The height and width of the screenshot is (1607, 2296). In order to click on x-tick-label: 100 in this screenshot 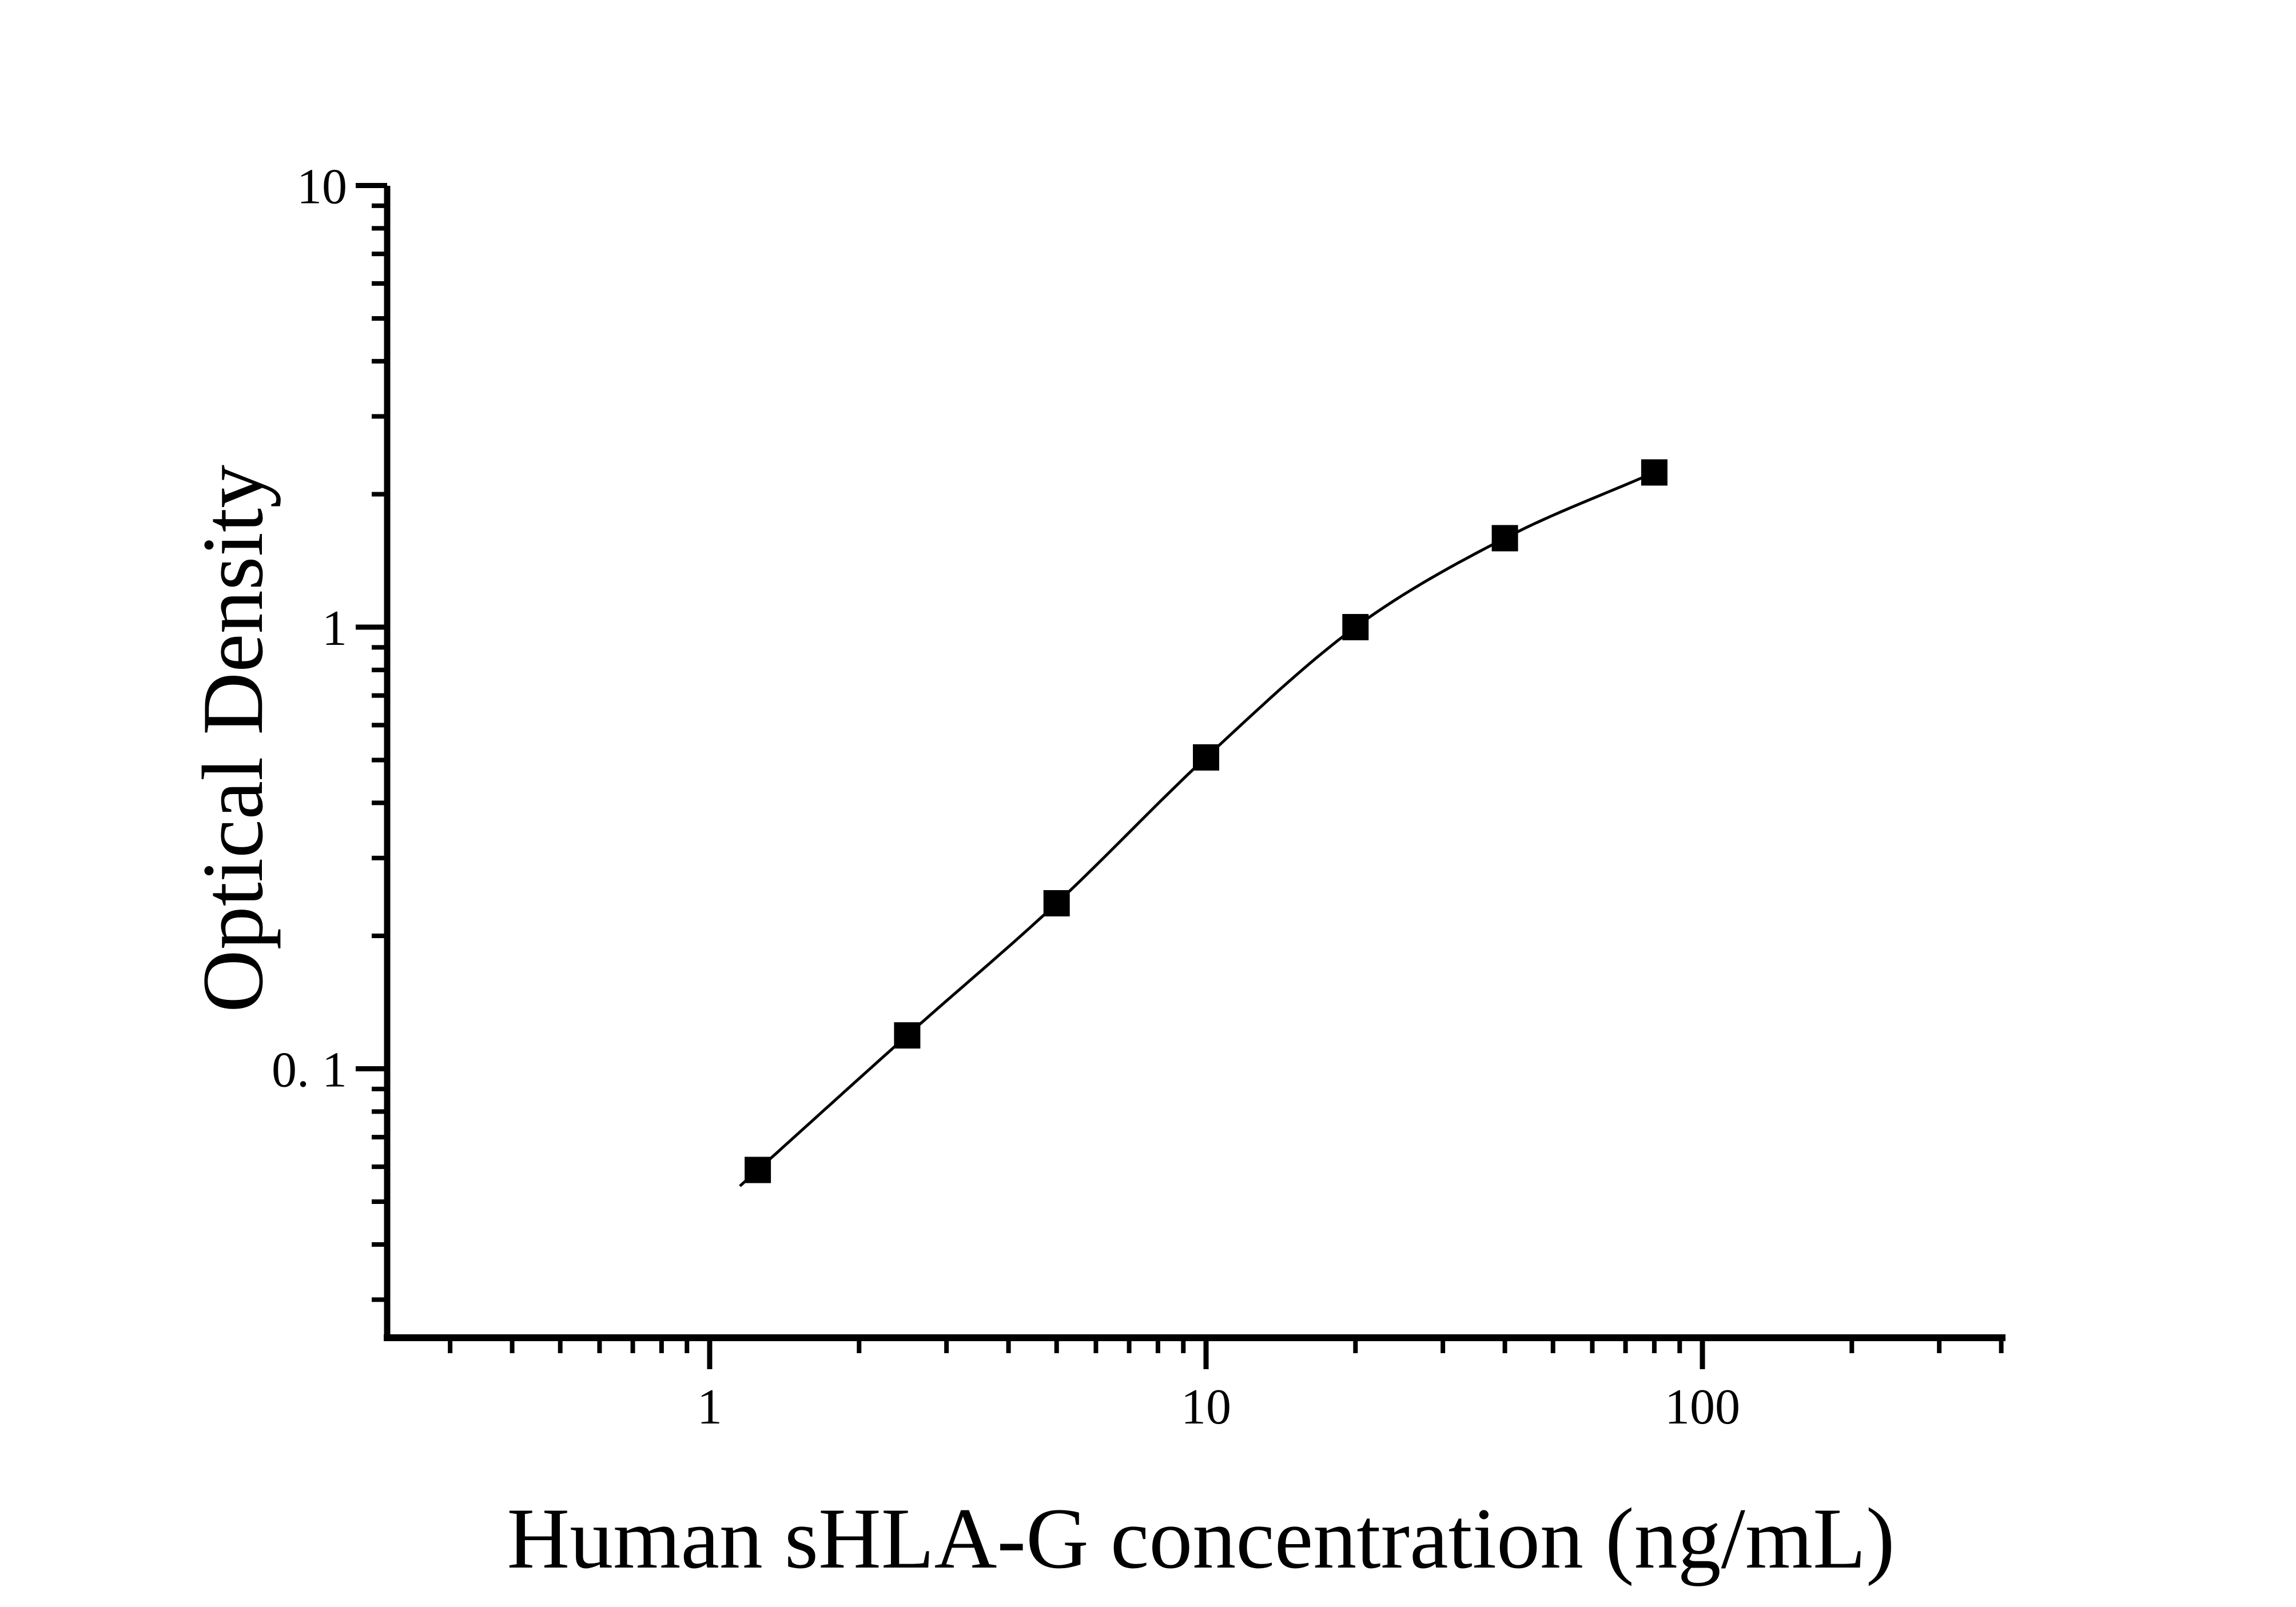, I will do `click(1703, 1407)`.